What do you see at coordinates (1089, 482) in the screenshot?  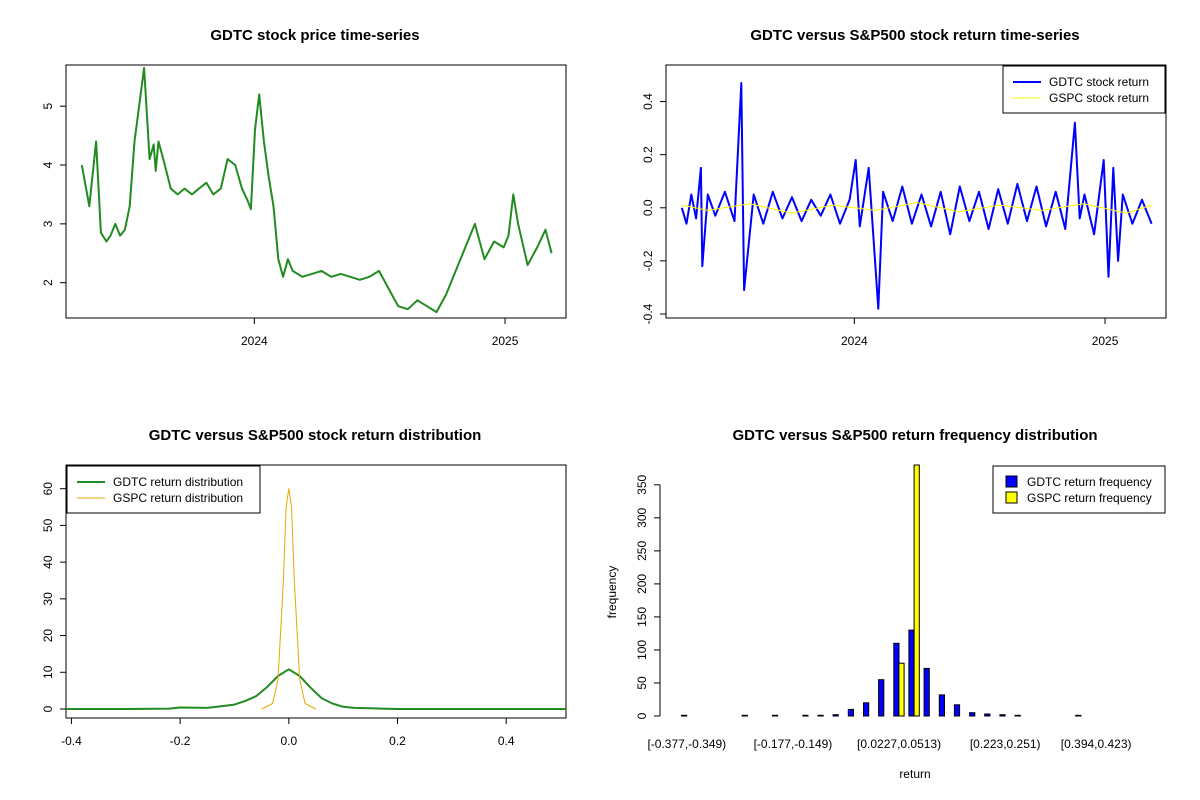 I see `legend-label-gdtc-frequency: GDTC return frequency` at bounding box center [1089, 482].